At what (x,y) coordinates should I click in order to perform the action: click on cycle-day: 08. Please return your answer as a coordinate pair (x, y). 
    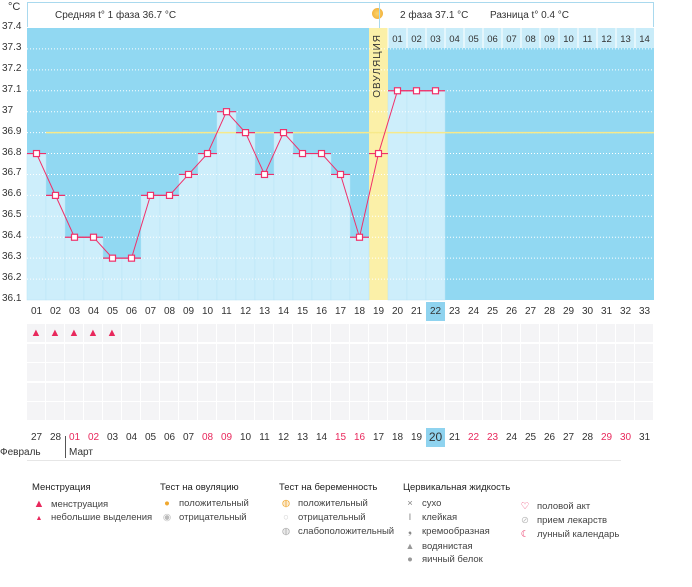
    Looking at the image, I should click on (169, 311).